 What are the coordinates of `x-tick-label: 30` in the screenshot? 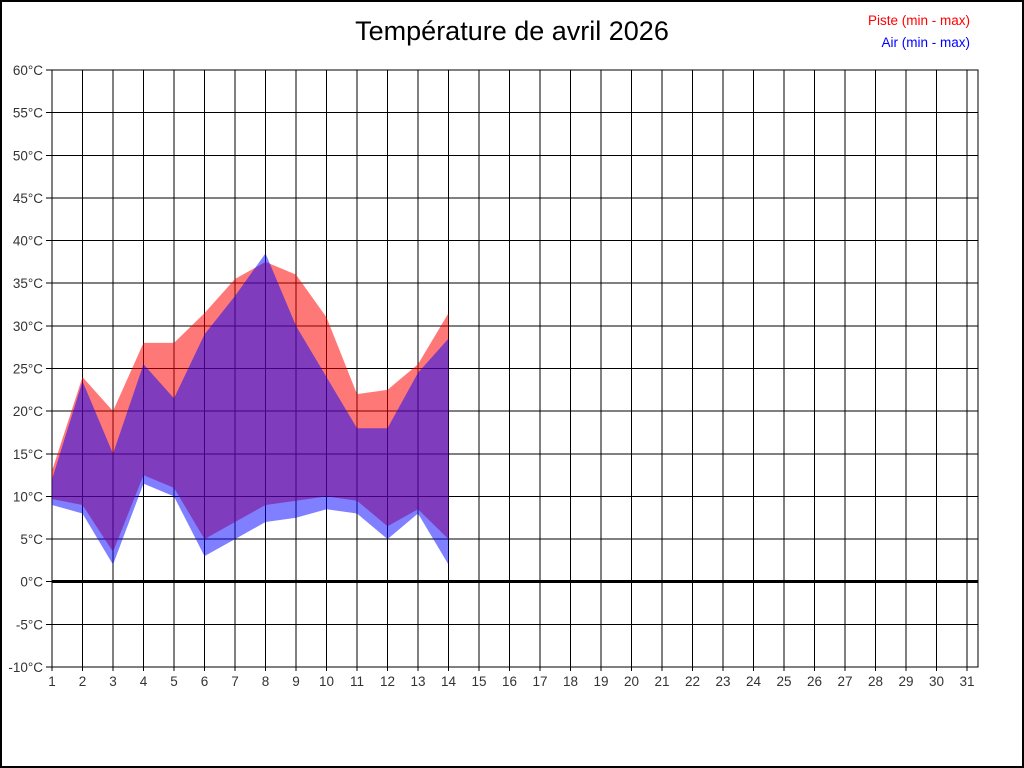 It's located at (936, 681).